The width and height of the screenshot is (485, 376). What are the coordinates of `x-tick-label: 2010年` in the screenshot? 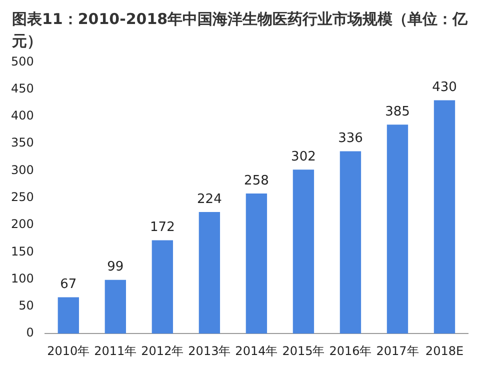 It's located at (68, 351).